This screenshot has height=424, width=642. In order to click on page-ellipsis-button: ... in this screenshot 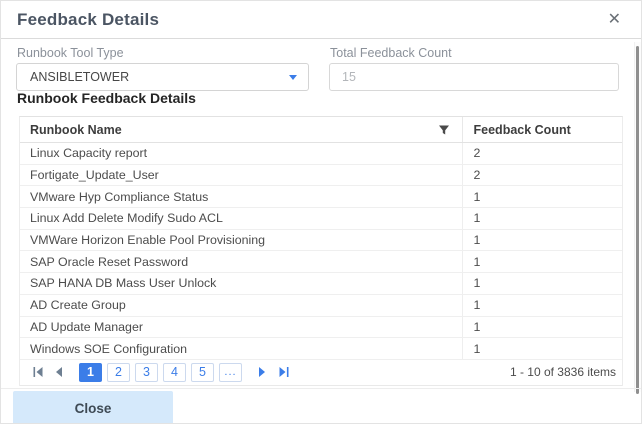, I will do `click(230, 372)`.